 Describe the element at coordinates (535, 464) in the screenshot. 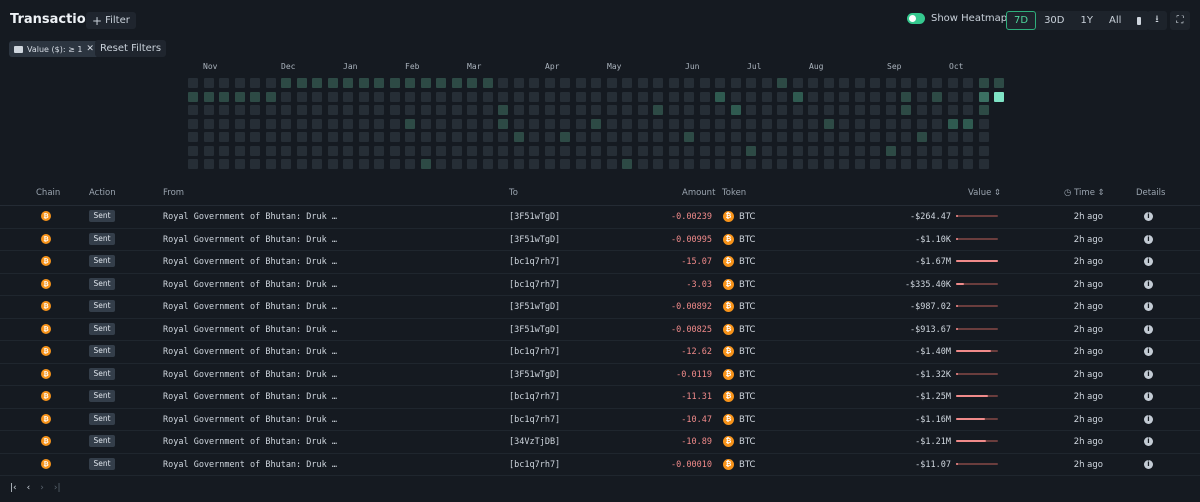

I see `to-address: [bc1q7rh7]` at that location.